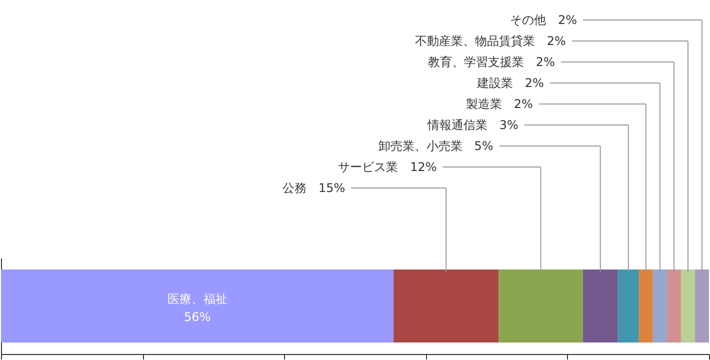 The width and height of the screenshot is (710, 360). What do you see at coordinates (387, 167) in the screenshot?
I see `text: サービス業 12%` at bounding box center [387, 167].